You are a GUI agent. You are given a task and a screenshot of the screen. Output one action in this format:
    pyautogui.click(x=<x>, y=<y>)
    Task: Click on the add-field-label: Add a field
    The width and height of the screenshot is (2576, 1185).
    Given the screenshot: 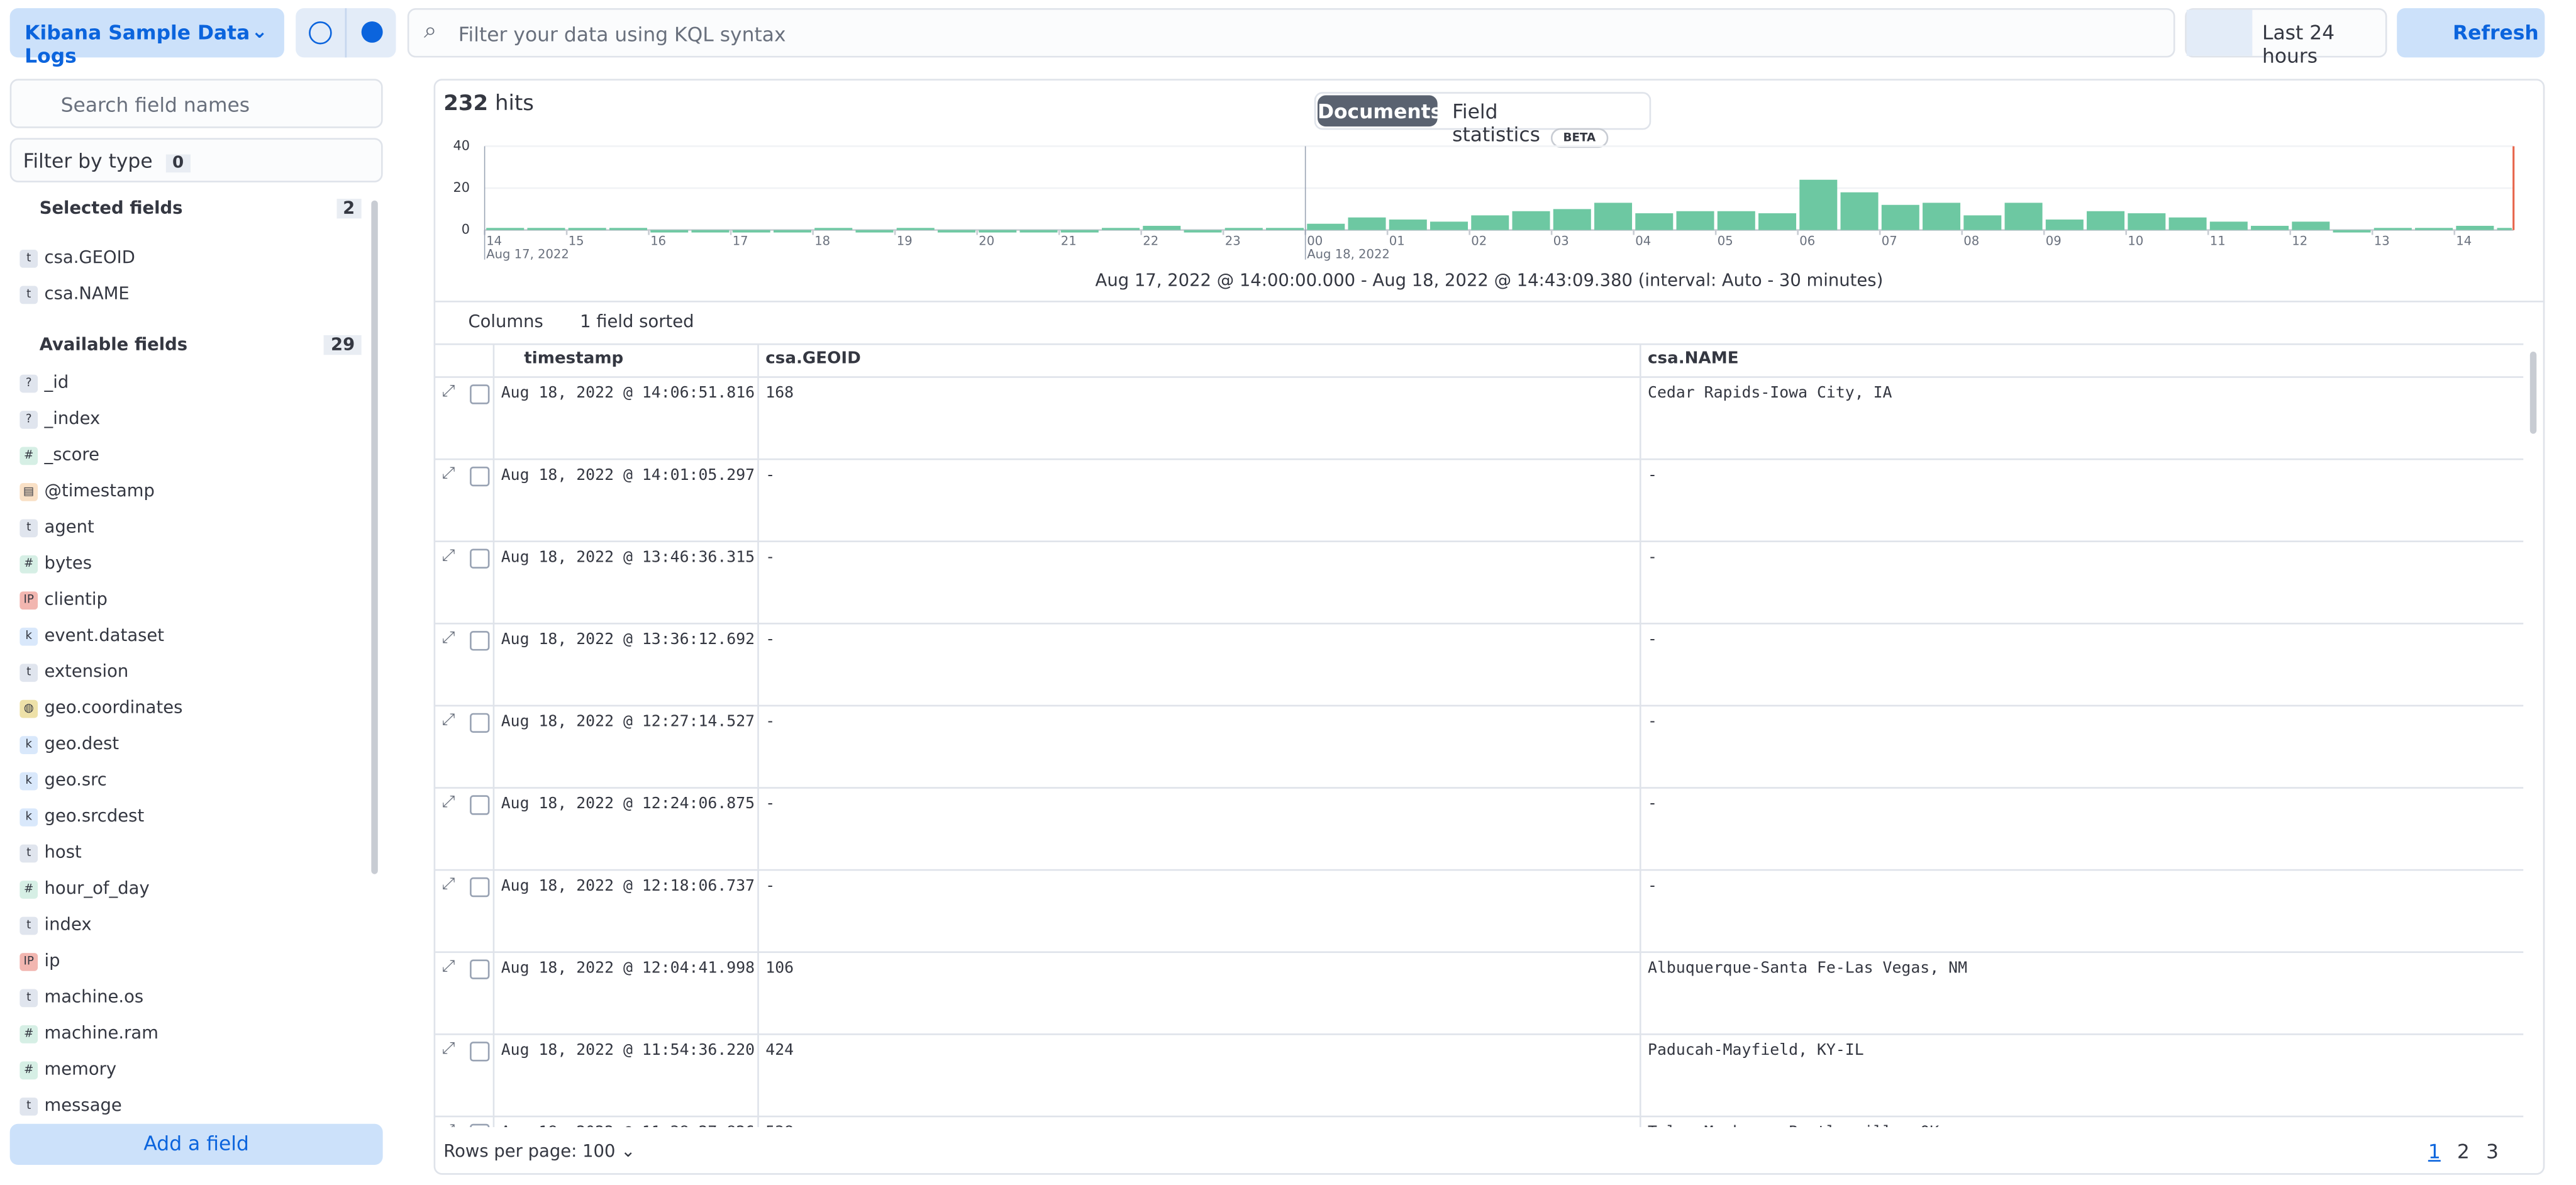 What is the action you would take?
    pyautogui.click(x=196, y=1143)
    